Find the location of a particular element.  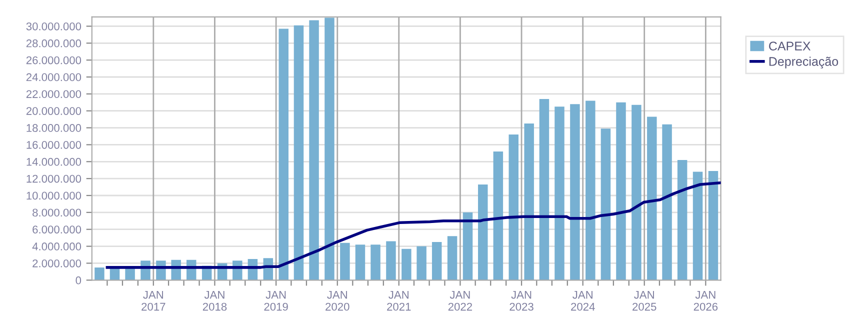

x-tick-label: JAN 2017 is located at coordinates (154, 300).